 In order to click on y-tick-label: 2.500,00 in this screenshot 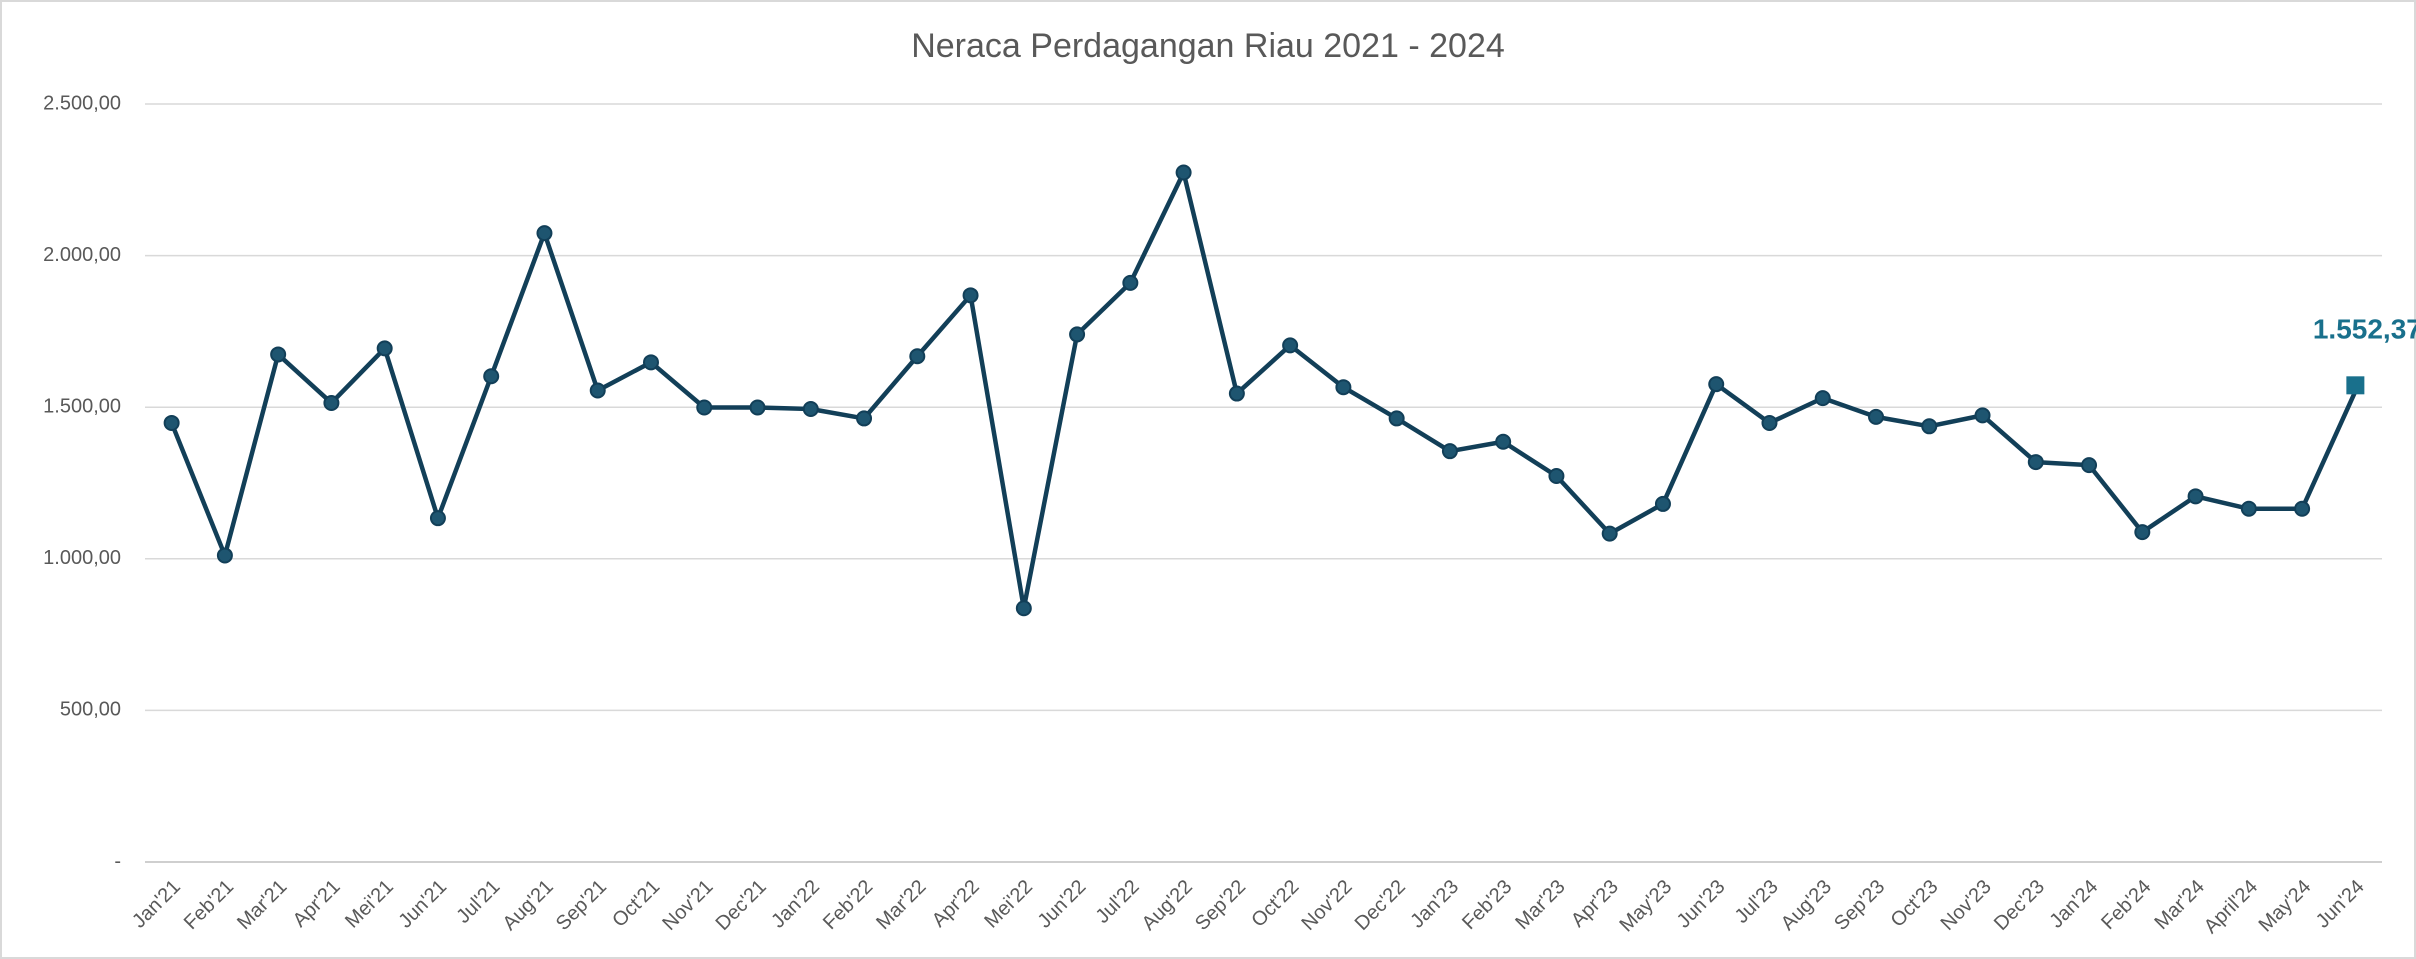, I will do `click(82, 103)`.